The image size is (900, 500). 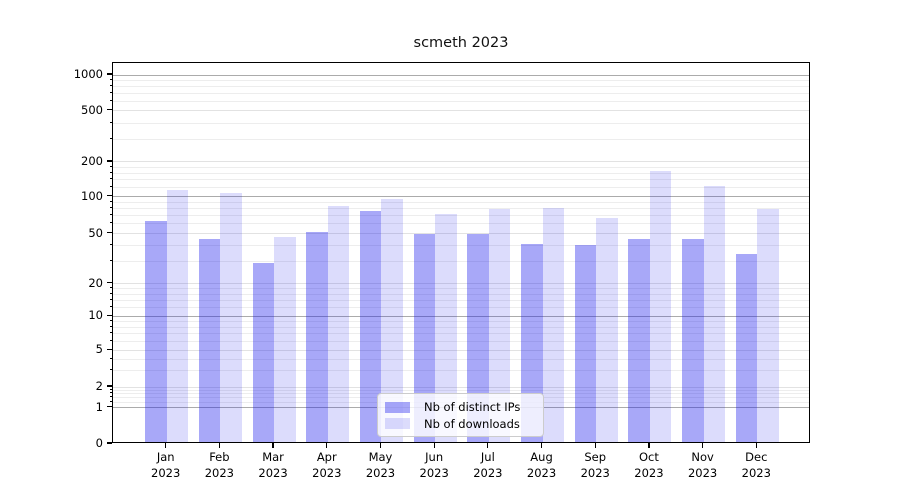 What do you see at coordinates (92, 109) in the screenshot?
I see `y-tick-label: 500` at bounding box center [92, 109].